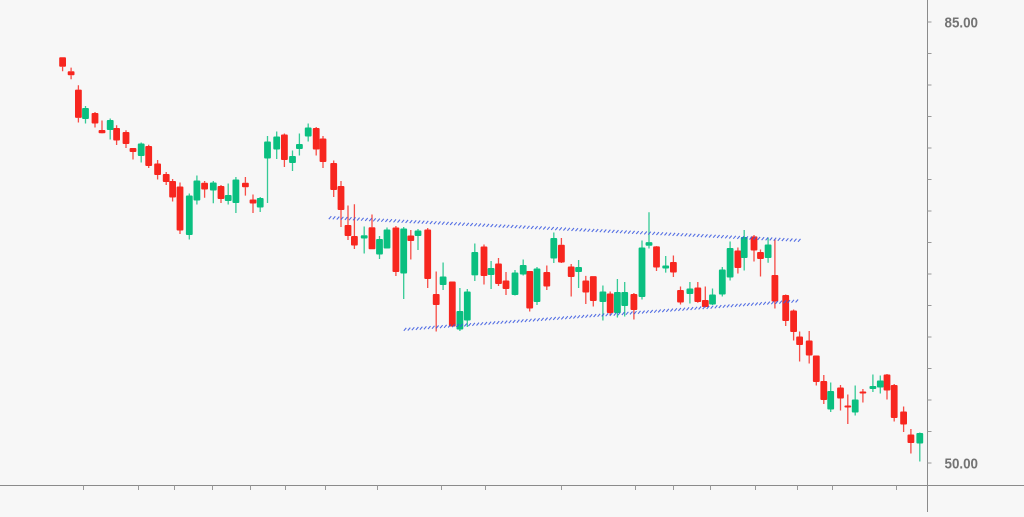  Describe the element at coordinates (962, 22) in the screenshot. I see `svg-text: 85.00` at that location.